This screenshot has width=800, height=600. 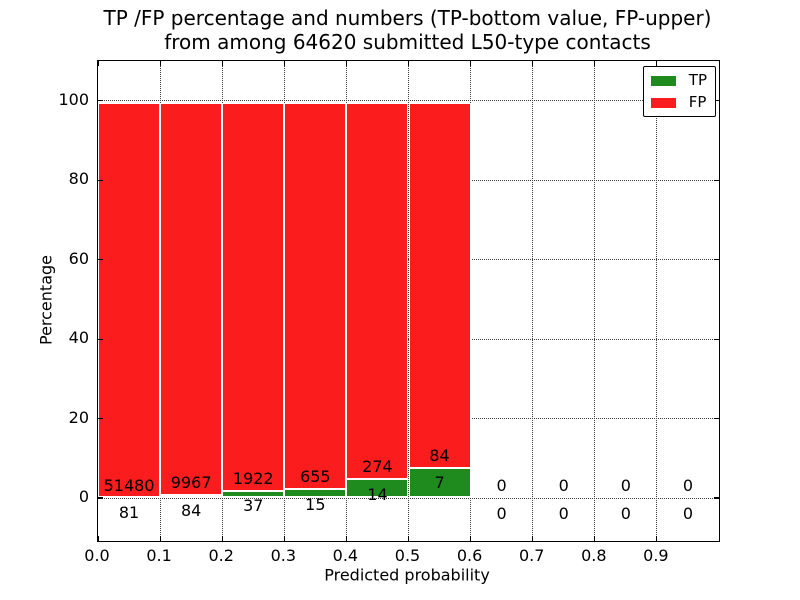 I want to click on x-tick-label: 0.3, so click(x=283, y=555).